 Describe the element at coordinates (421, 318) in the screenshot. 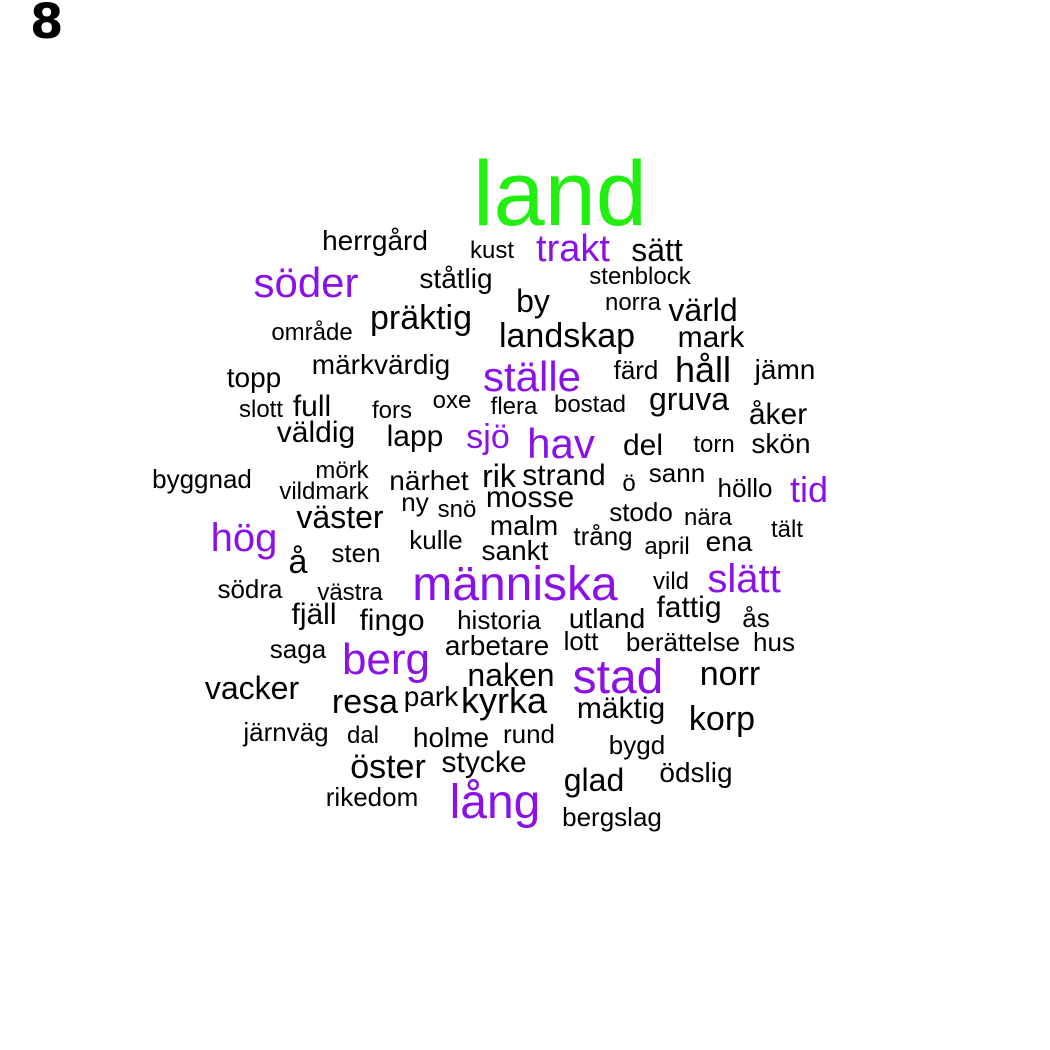

I see `cloud-word: präktig` at that location.